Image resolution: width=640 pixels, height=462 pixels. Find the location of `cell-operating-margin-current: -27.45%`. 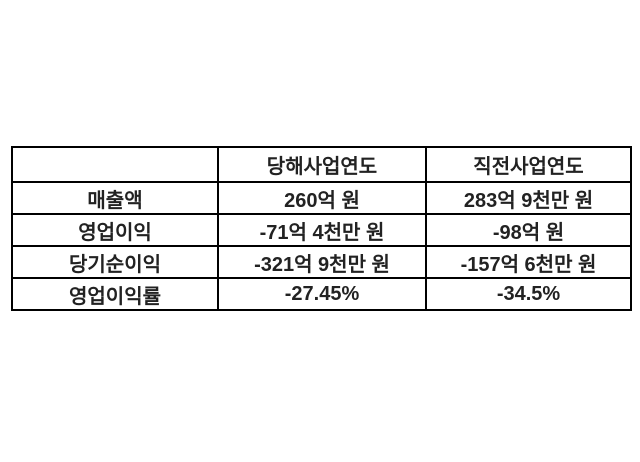

cell-operating-margin-current: -27.45% is located at coordinates (322, 294).